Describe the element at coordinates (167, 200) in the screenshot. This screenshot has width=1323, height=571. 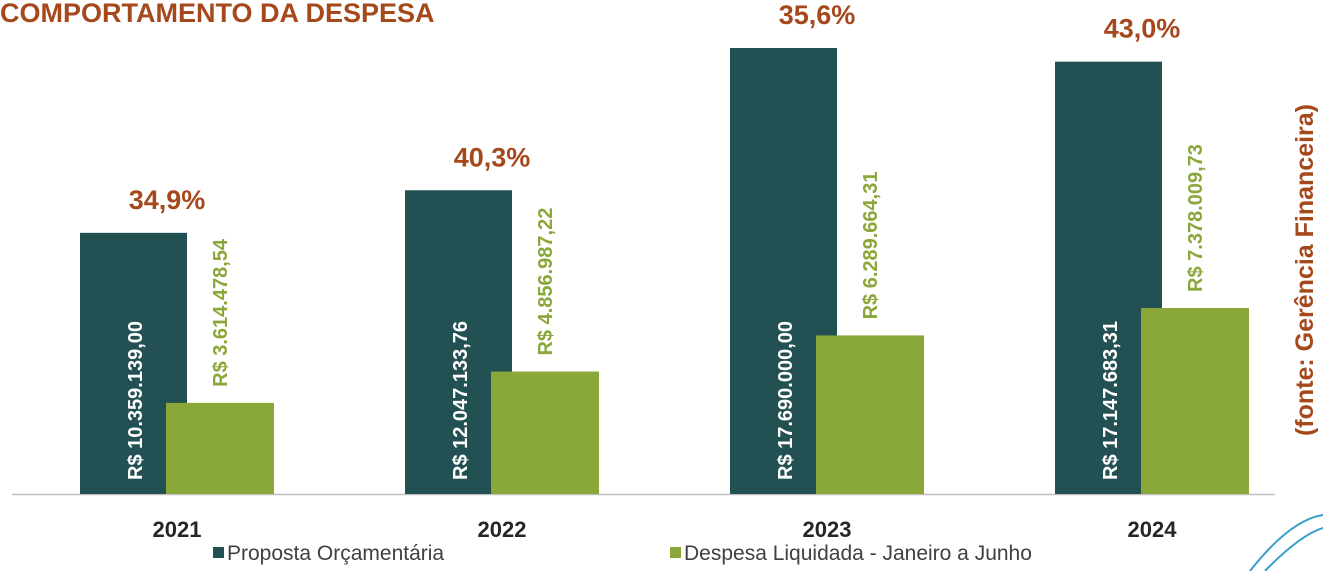
I see `annotation: 34,9%` at that location.